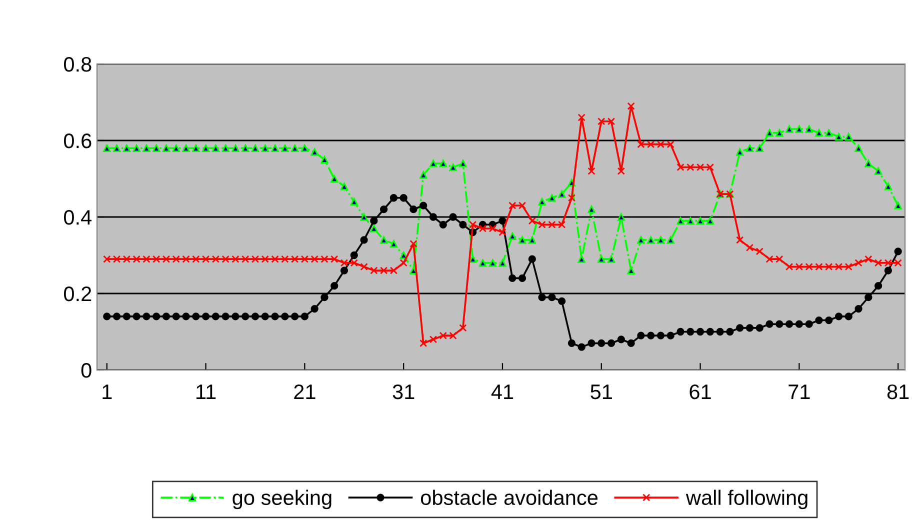 This screenshot has width=913, height=522. What do you see at coordinates (86, 370) in the screenshot?
I see `y-tick-label: 0` at bounding box center [86, 370].